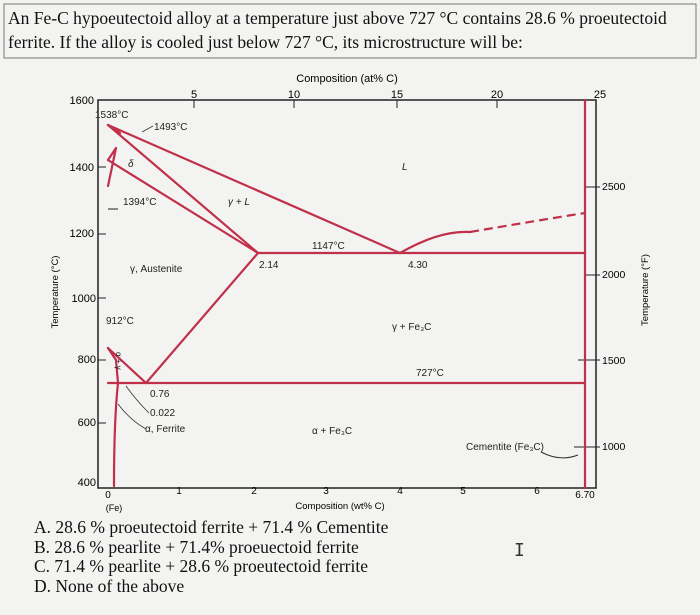 The height and width of the screenshot is (615, 700). Describe the element at coordinates (614, 447) in the screenshot. I see `right-tick-1000: 1000` at that location.